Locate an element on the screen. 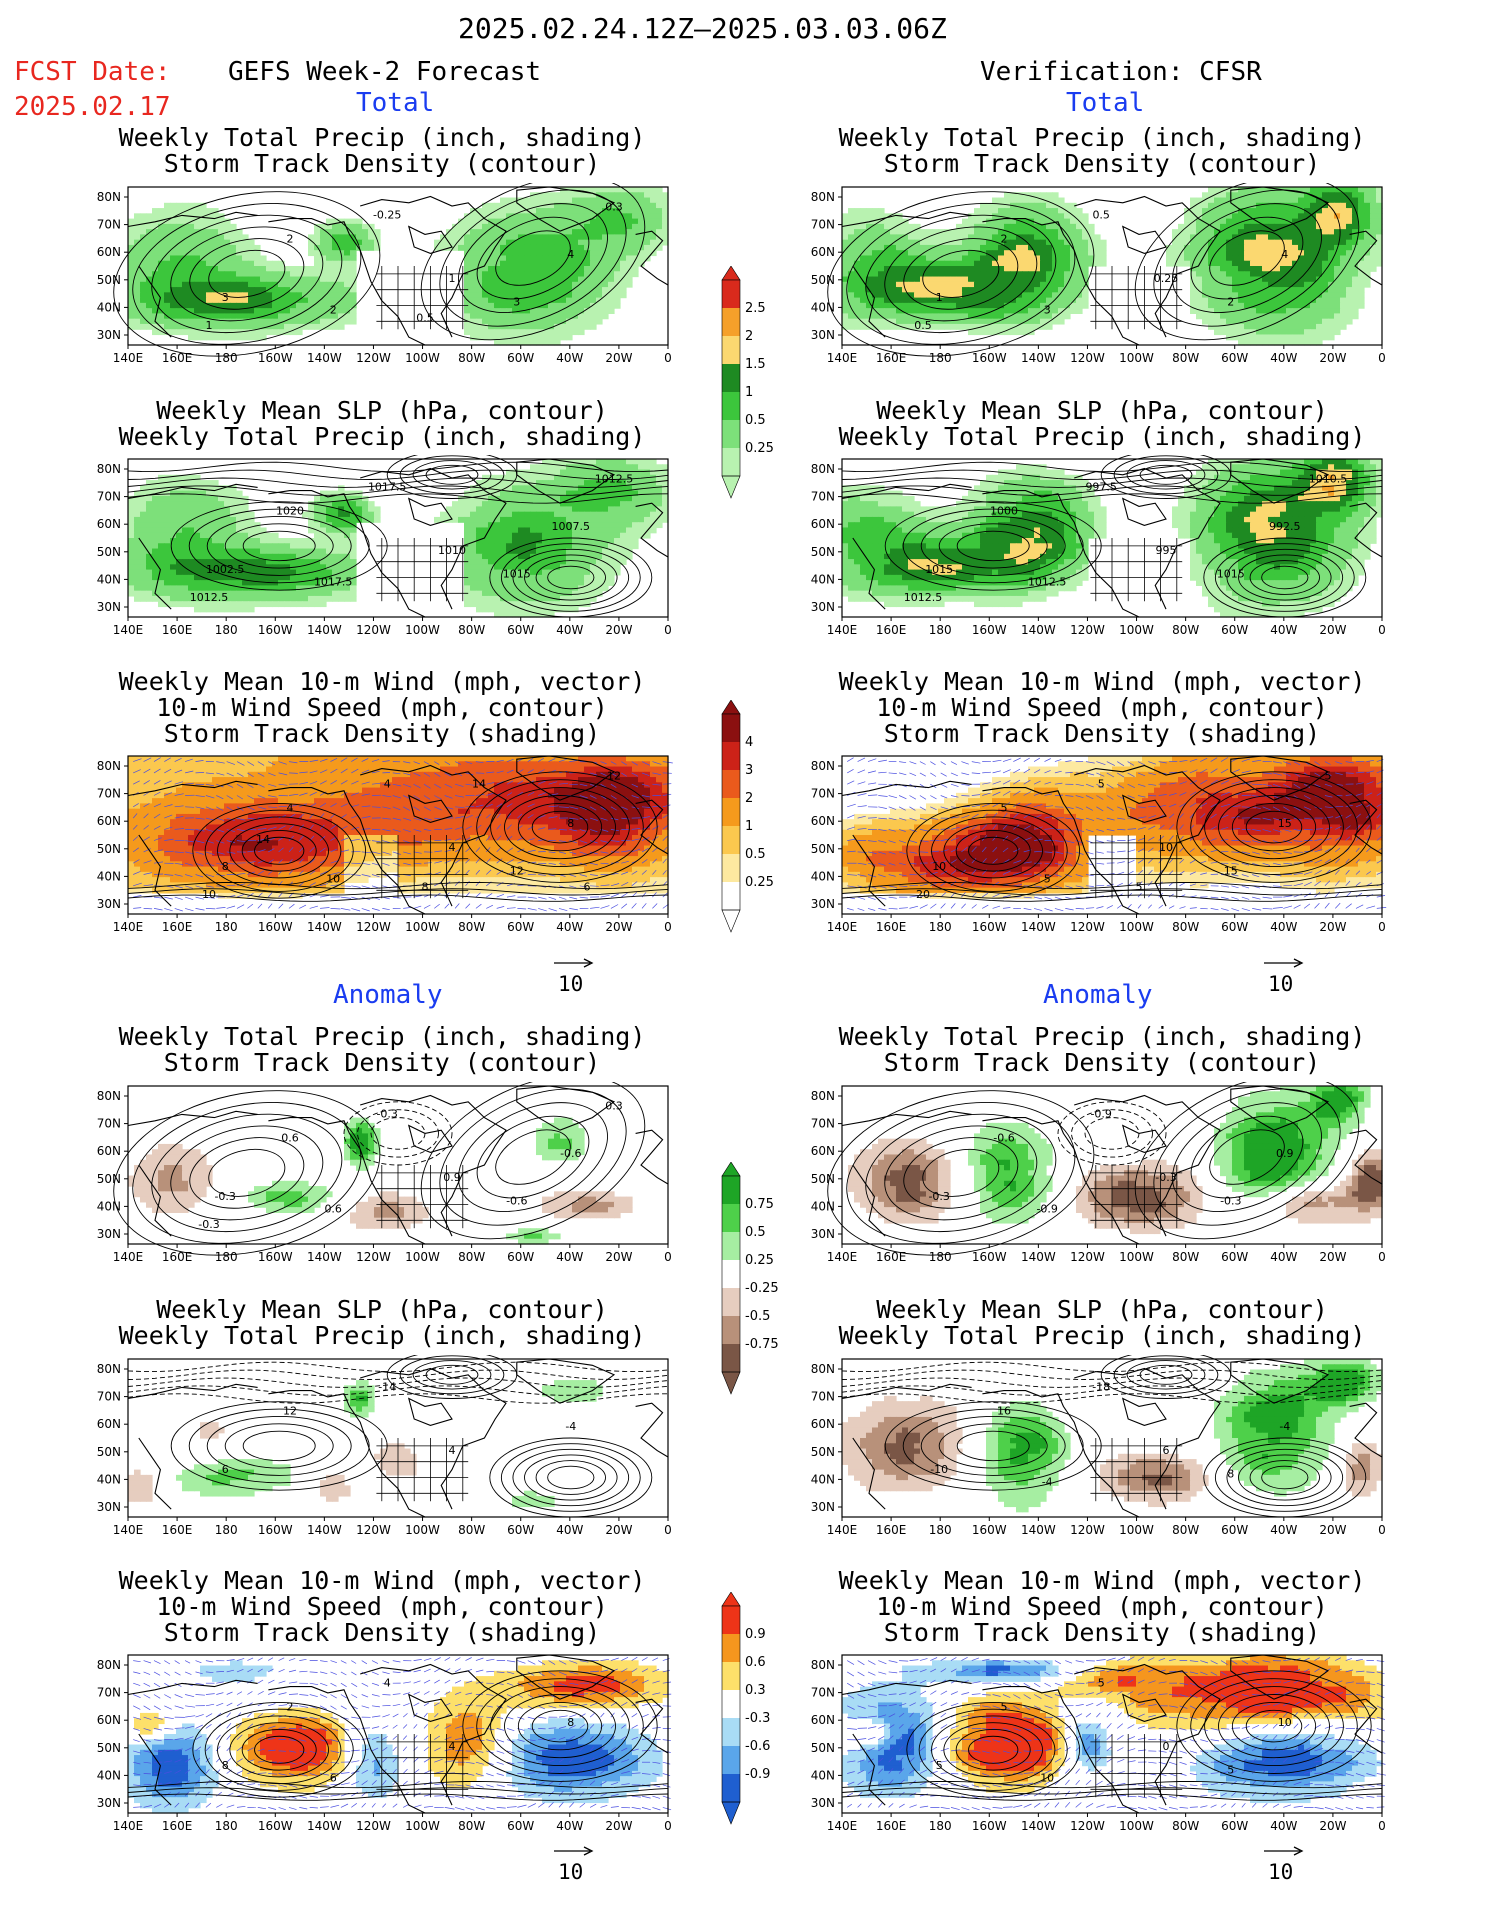 The height and width of the screenshot is (1925, 1487). fcst-date-value: 2025.02.17 is located at coordinates (92, 107).